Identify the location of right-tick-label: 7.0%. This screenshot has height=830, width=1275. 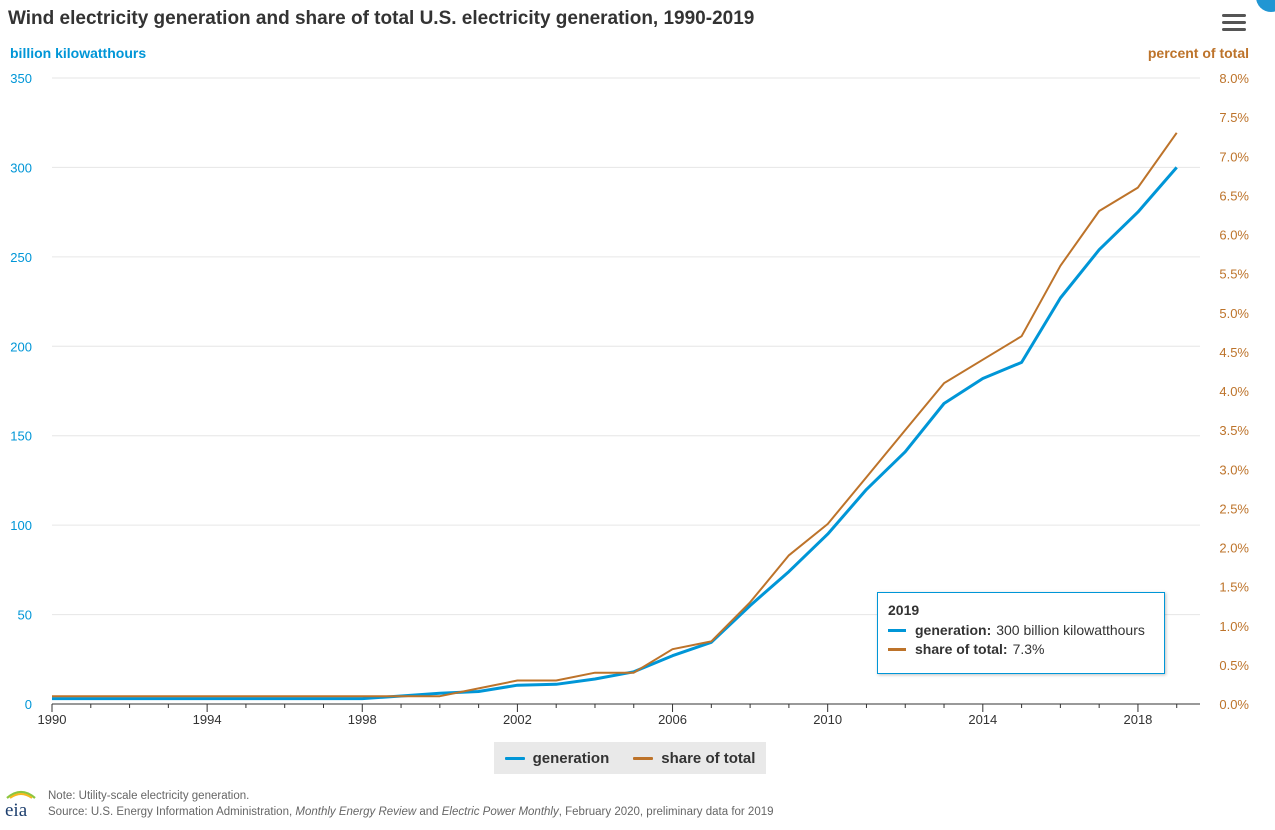
(1234, 156).